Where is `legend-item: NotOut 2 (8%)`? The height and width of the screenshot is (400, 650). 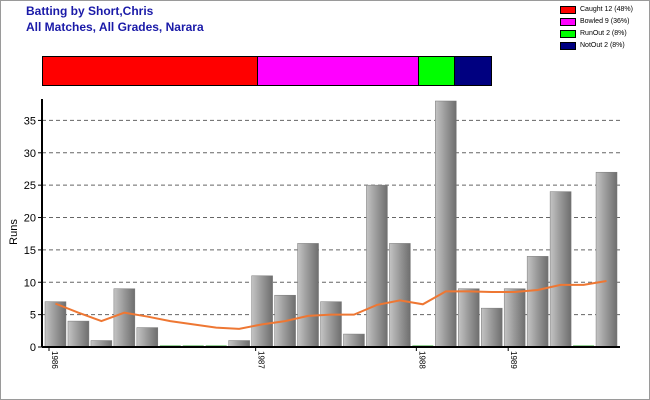
legend-item: NotOut 2 (8%) is located at coordinates (596, 45).